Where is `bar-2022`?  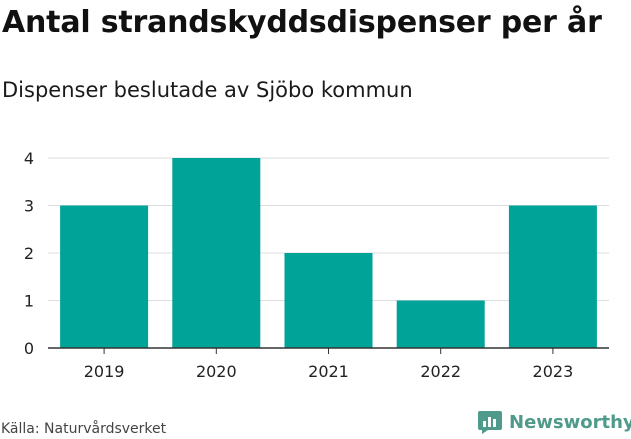 bar-2022 is located at coordinates (440, 324).